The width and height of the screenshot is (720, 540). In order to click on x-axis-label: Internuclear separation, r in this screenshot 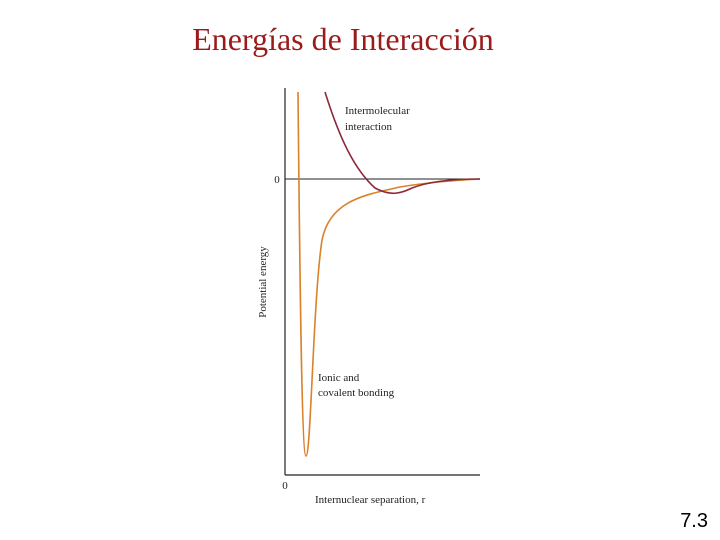, I will do `click(370, 500)`.